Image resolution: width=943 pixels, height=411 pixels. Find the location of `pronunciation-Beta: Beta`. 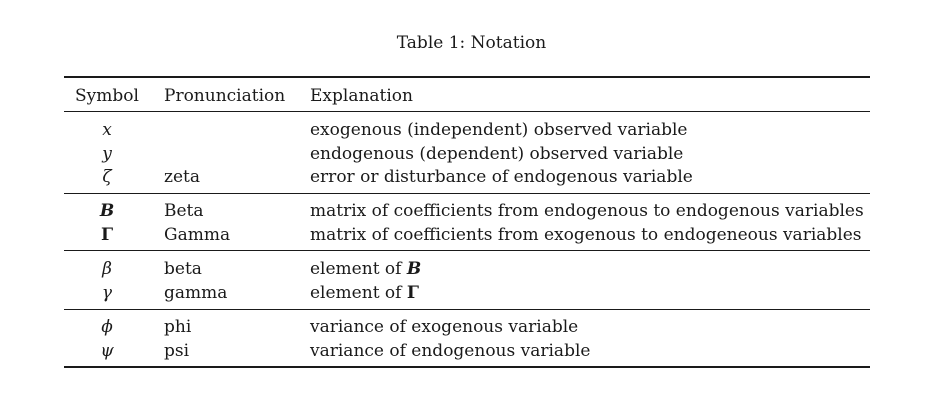

pronunciation-Beta: Beta is located at coordinates (184, 211).